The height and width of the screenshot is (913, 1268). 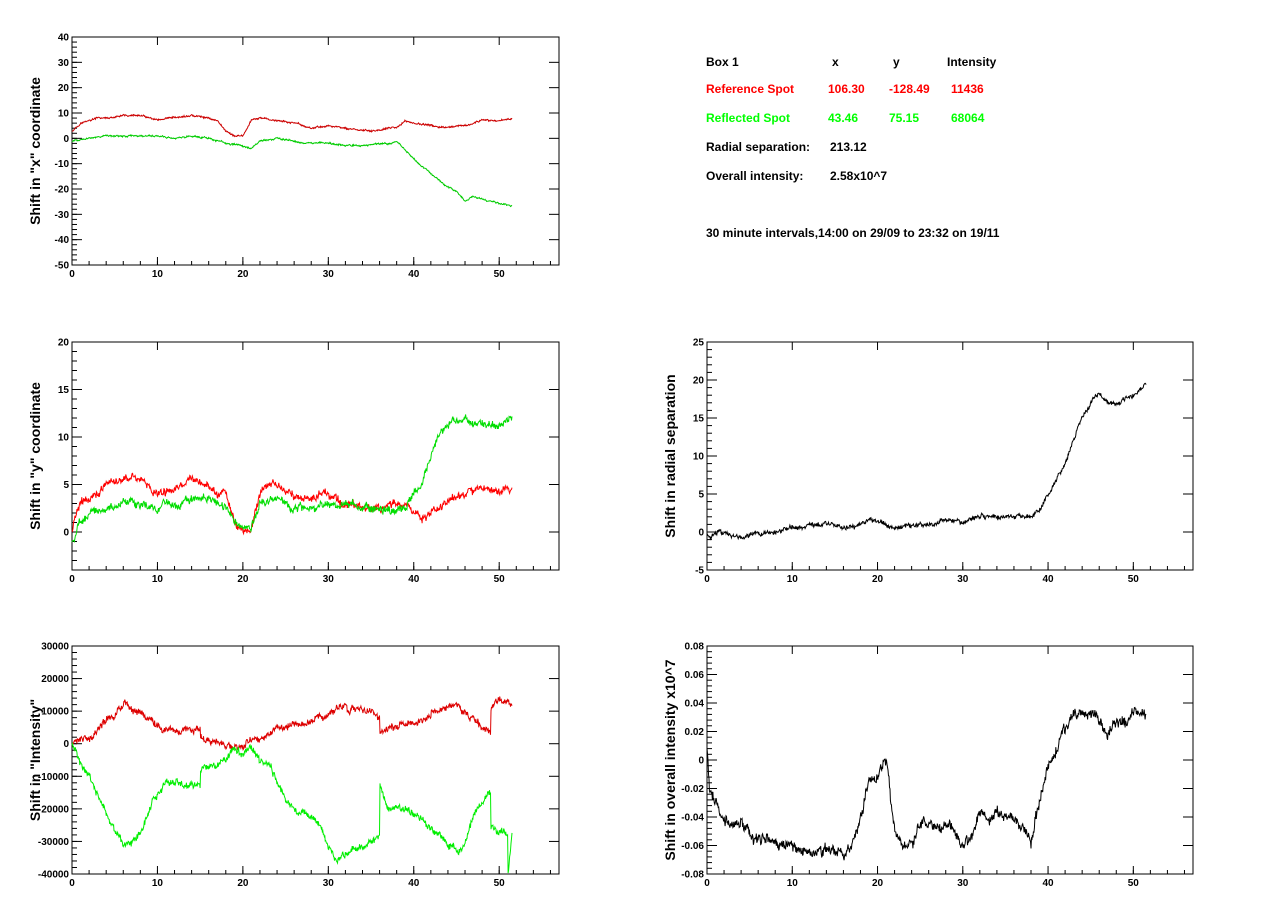 I want to click on y-tick-label: -0.04, so click(x=692, y=818).